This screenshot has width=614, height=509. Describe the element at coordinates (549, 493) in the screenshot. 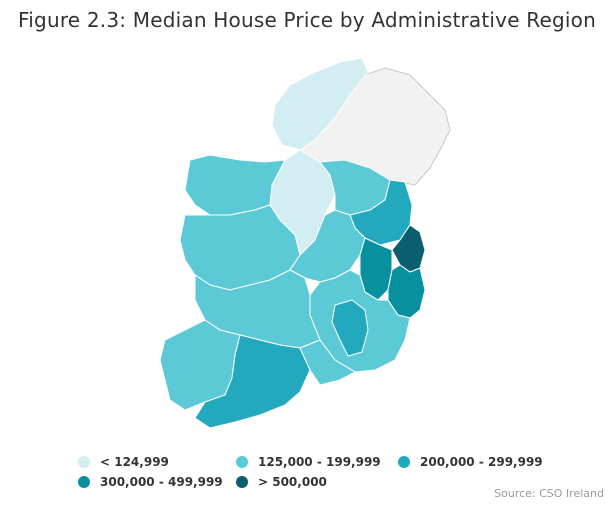

I see `source-note: Source: CSO Ireland` at that location.